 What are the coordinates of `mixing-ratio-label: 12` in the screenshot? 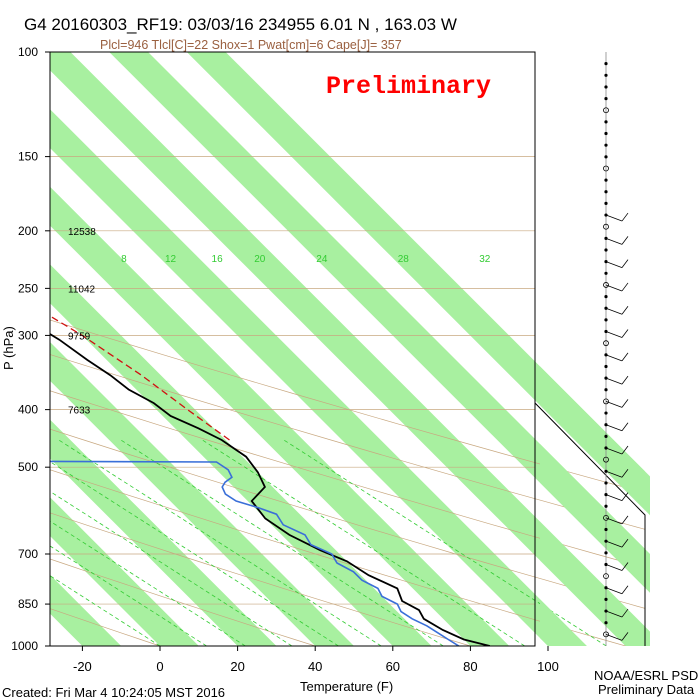 It's located at (171, 259).